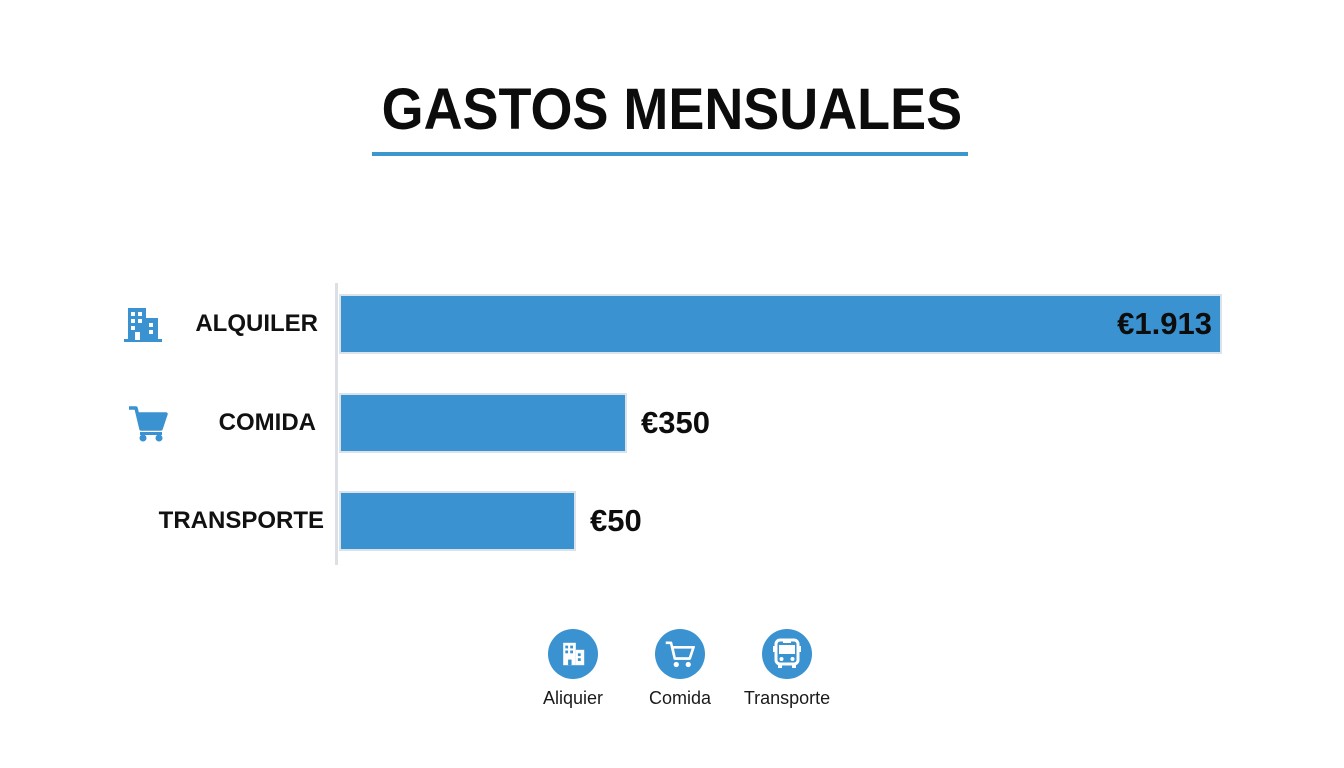  I want to click on chart-legend: Aliquier Comida, so click(672, 674).